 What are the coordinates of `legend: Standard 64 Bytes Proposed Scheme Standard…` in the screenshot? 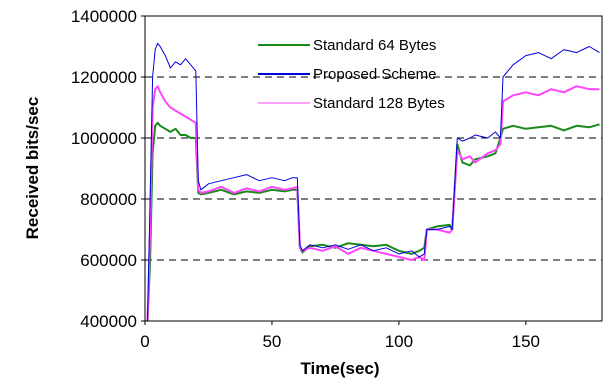 It's located at (351, 74).